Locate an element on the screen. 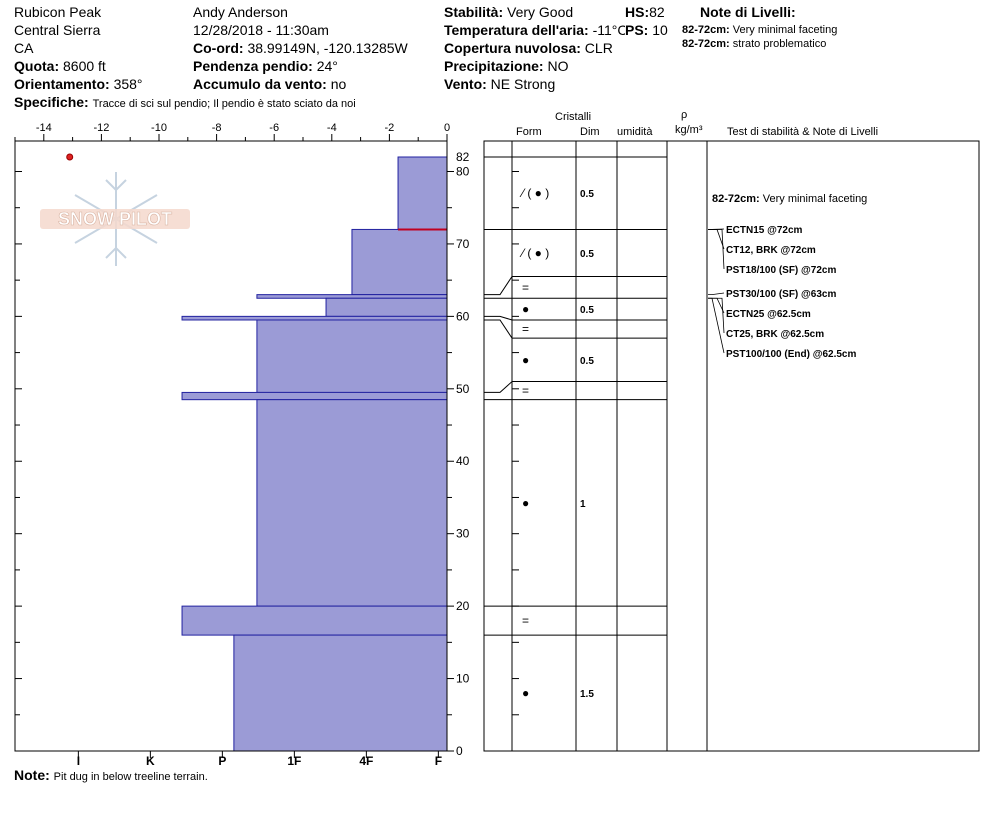  datetime: 12/28/2018 - 11:30am is located at coordinates (261, 30).